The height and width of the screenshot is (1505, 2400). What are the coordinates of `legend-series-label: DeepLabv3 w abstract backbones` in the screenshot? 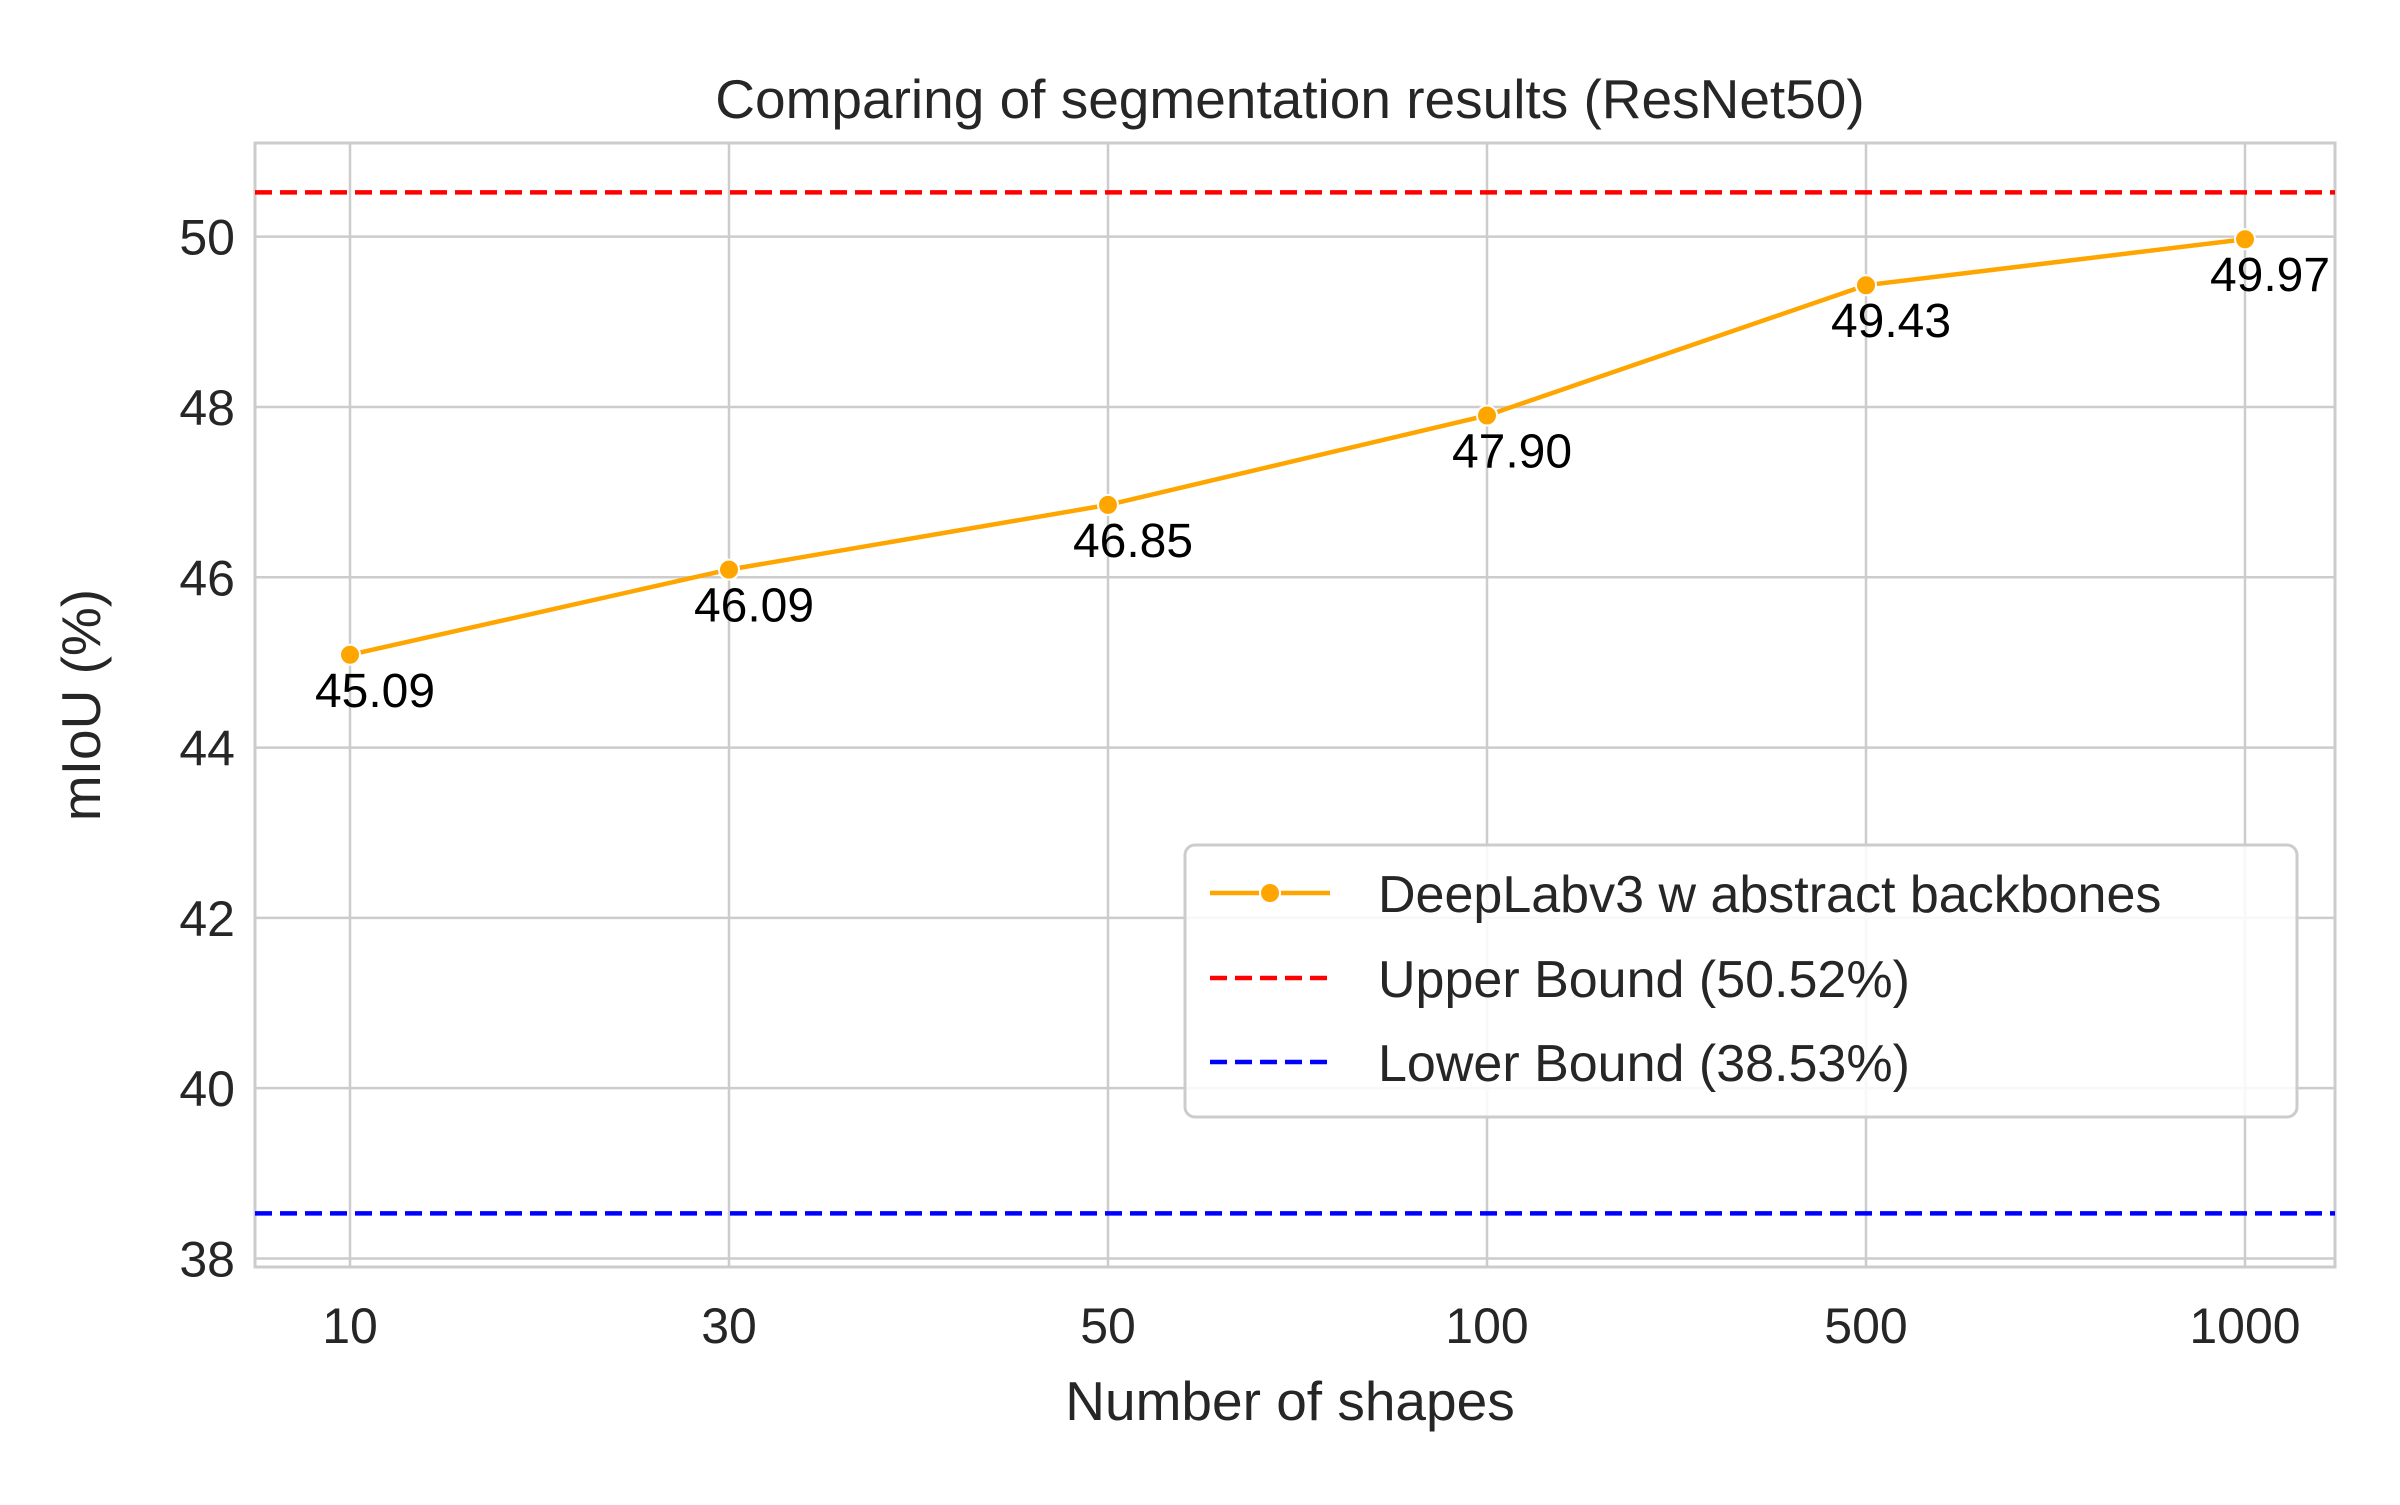 It's located at (1769, 895).